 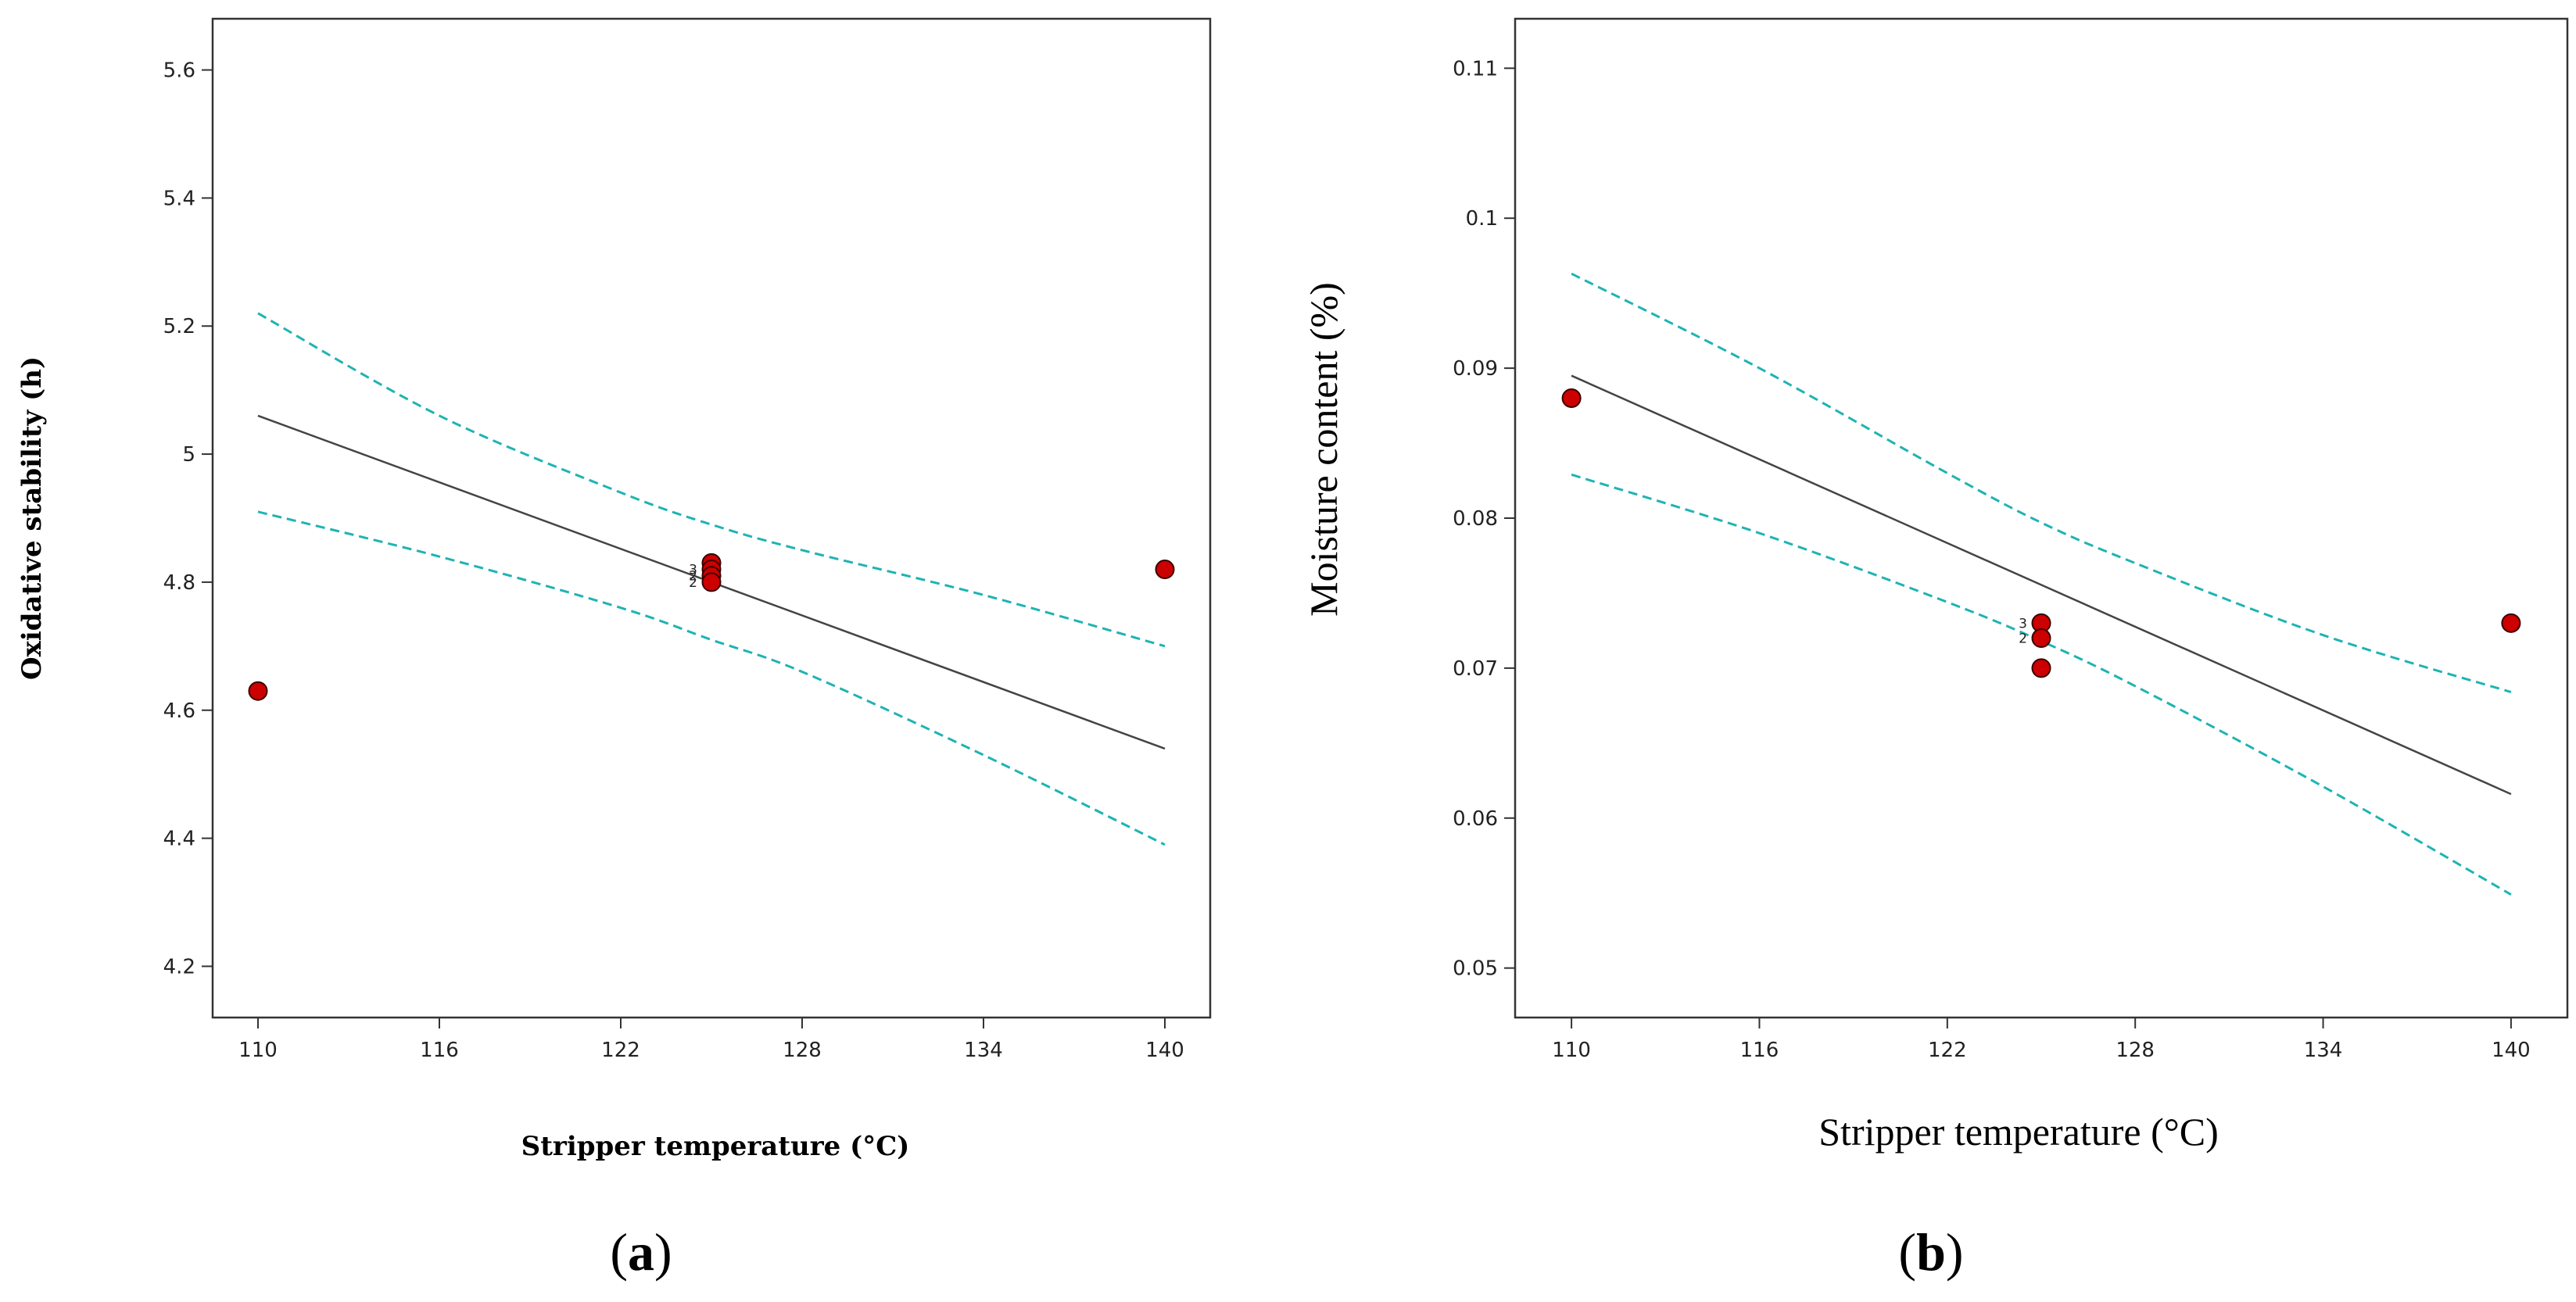 I want to click on y-tick-label-a-0: 4.2, so click(x=179, y=966).